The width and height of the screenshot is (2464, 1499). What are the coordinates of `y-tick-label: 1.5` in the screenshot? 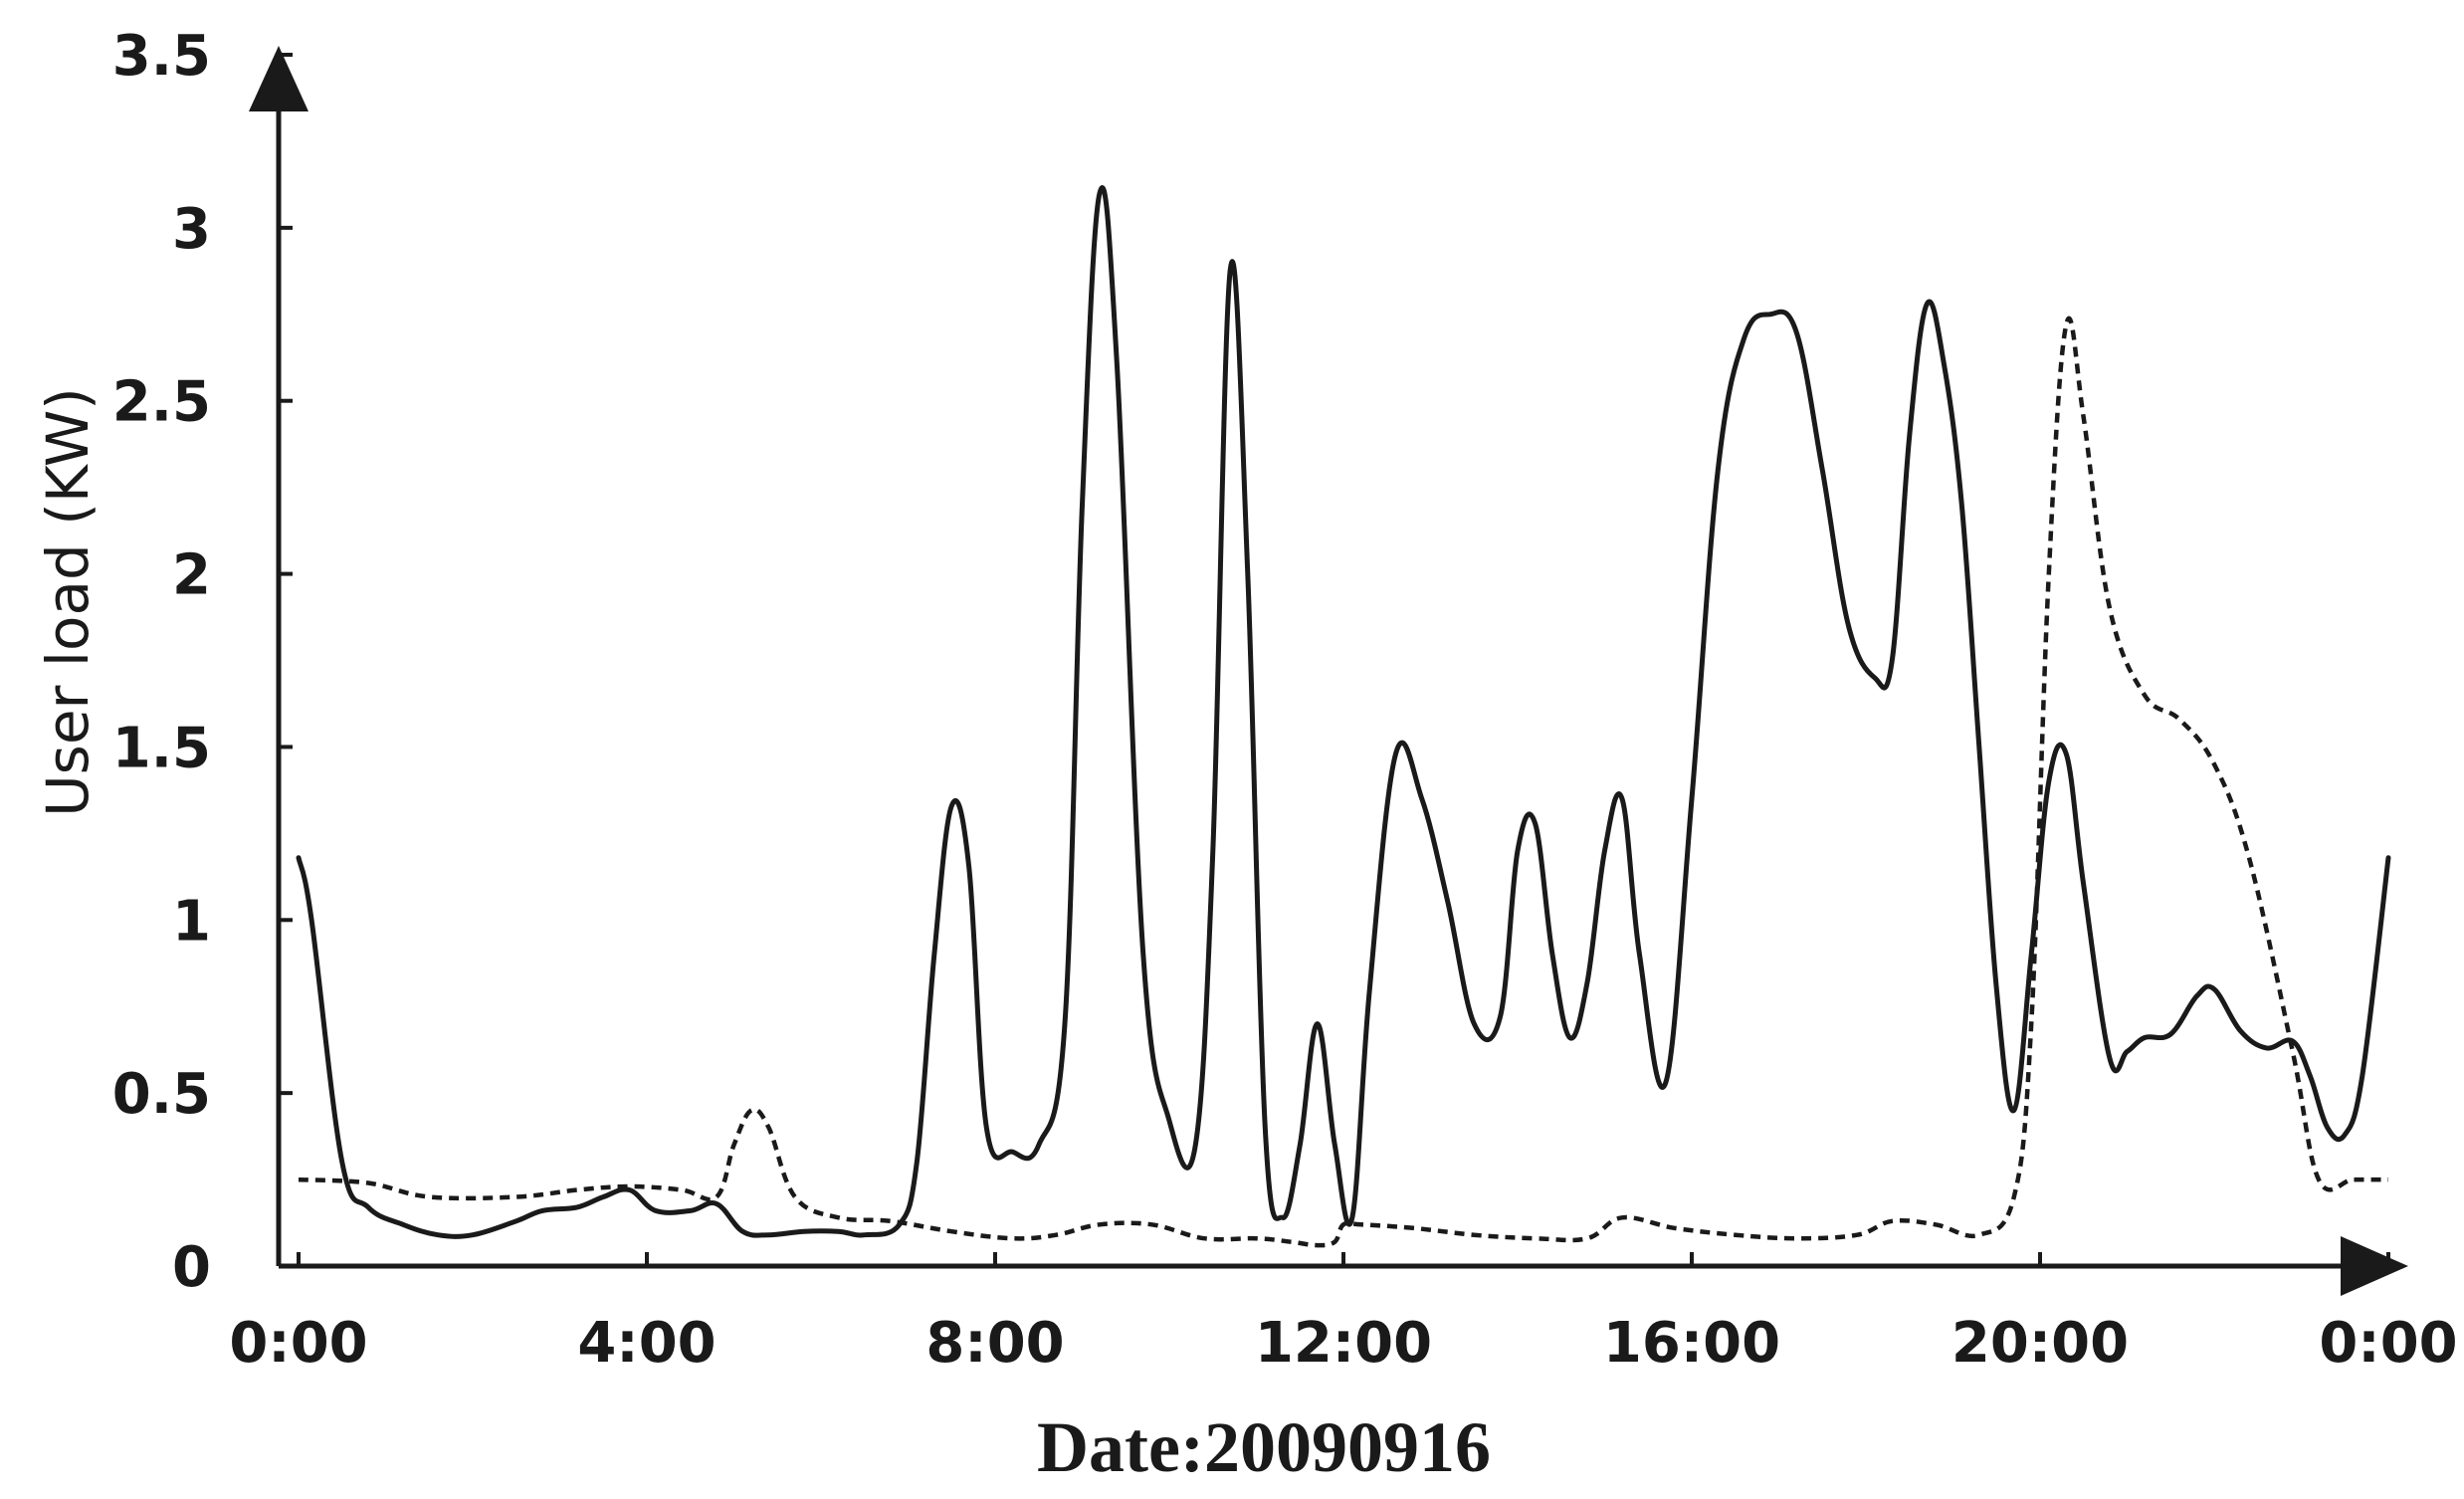 It's located at (161, 748).